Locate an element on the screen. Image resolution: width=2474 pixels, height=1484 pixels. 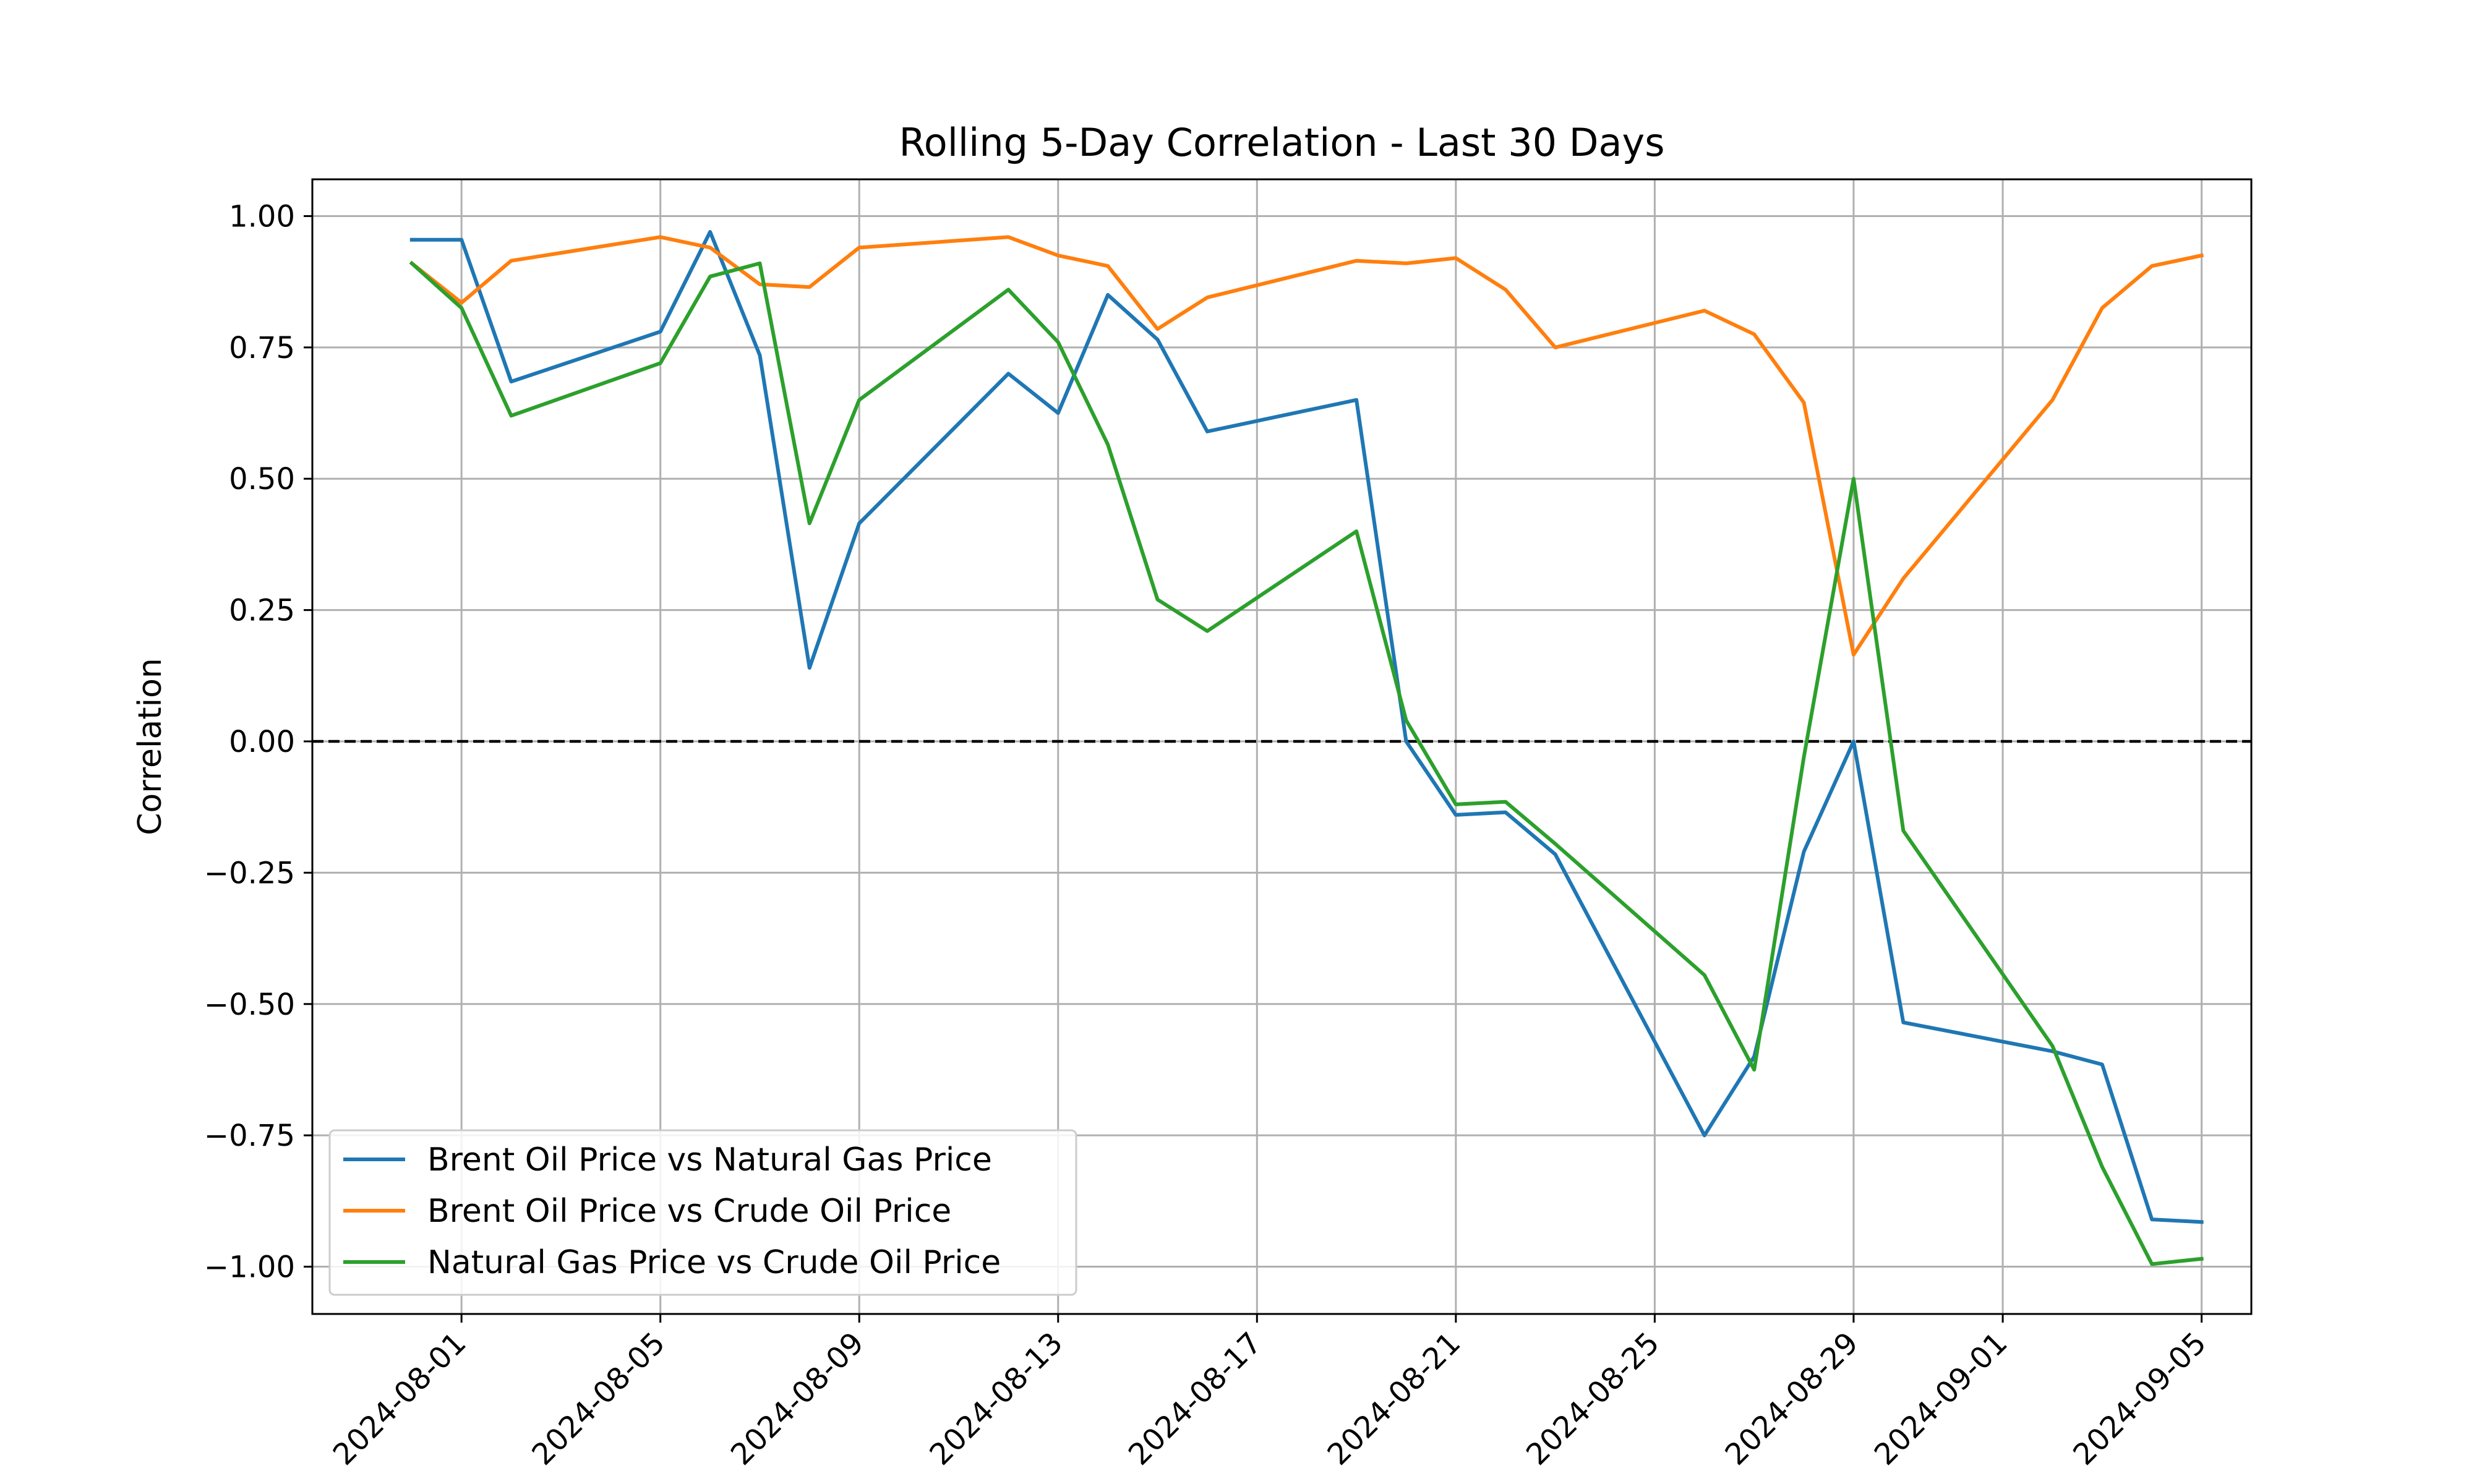
chart-title: Rolling 5-Day Correlation - Last 30 Days is located at coordinates (1282, 142).